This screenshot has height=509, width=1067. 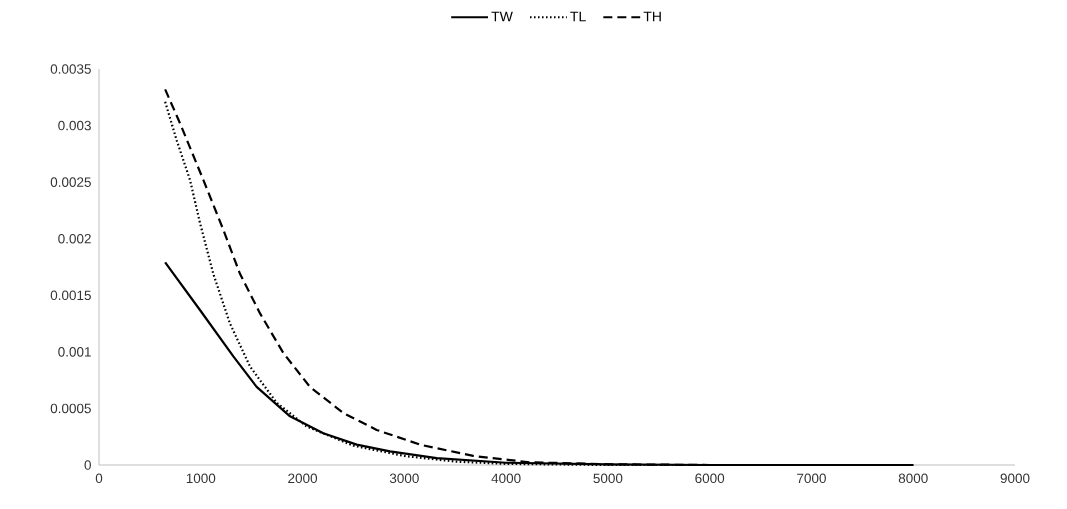 I want to click on y-tick-label: 0.0015, so click(x=70, y=295).